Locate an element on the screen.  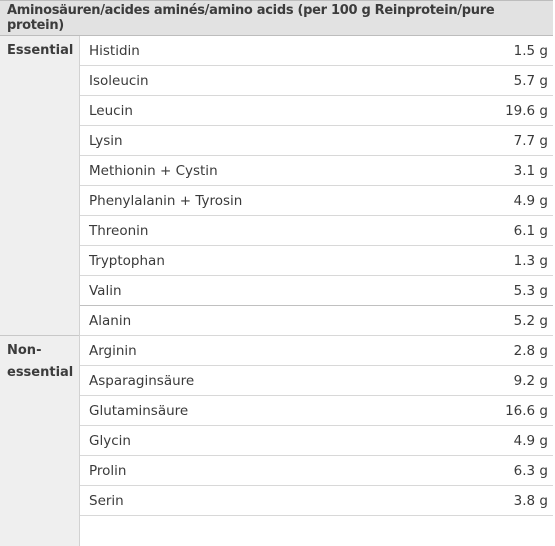
table-row: Lysin 7.7 g is located at coordinates (316, 141).